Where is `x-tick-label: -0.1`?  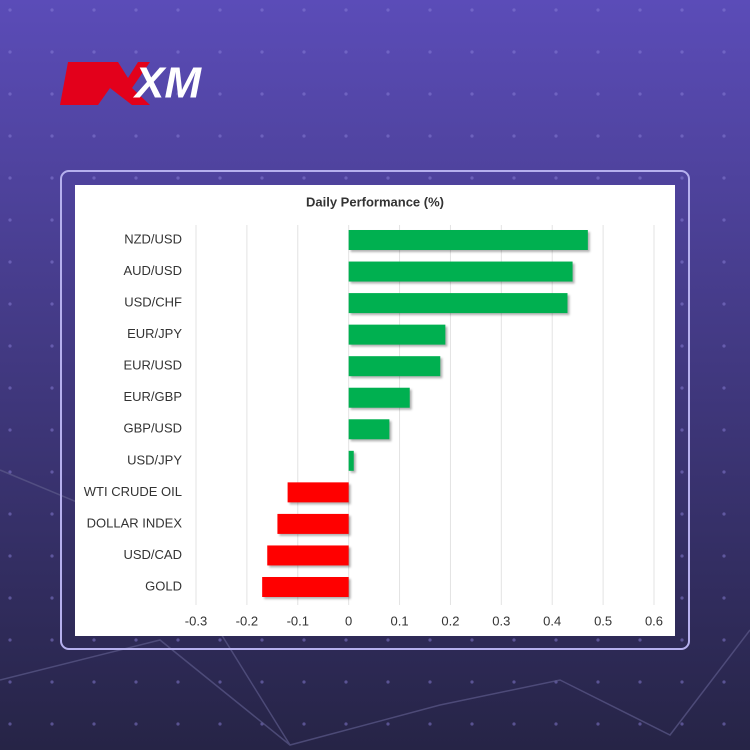 x-tick-label: -0.1 is located at coordinates (298, 620).